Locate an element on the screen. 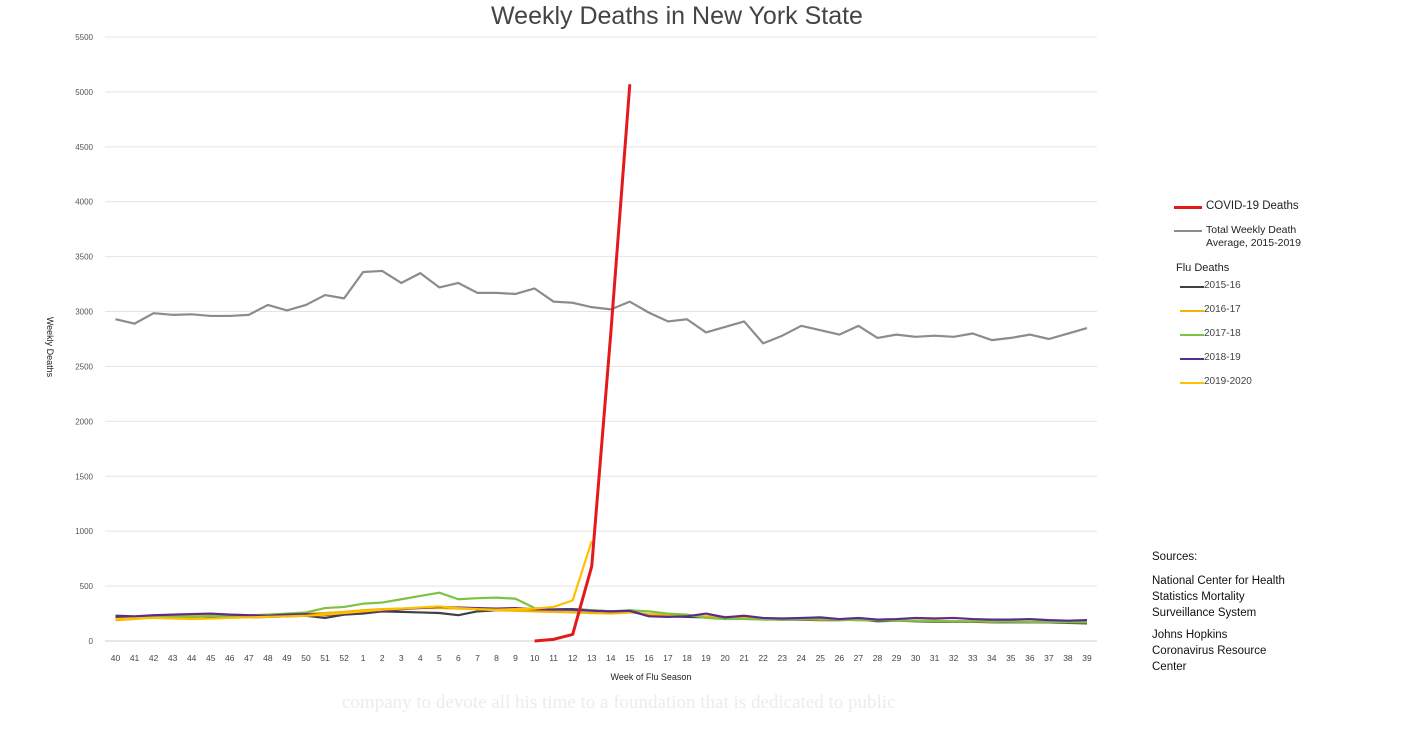 The height and width of the screenshot is (731, 1401). y-tick-label: 5000 is located at coordinates (84, 92).